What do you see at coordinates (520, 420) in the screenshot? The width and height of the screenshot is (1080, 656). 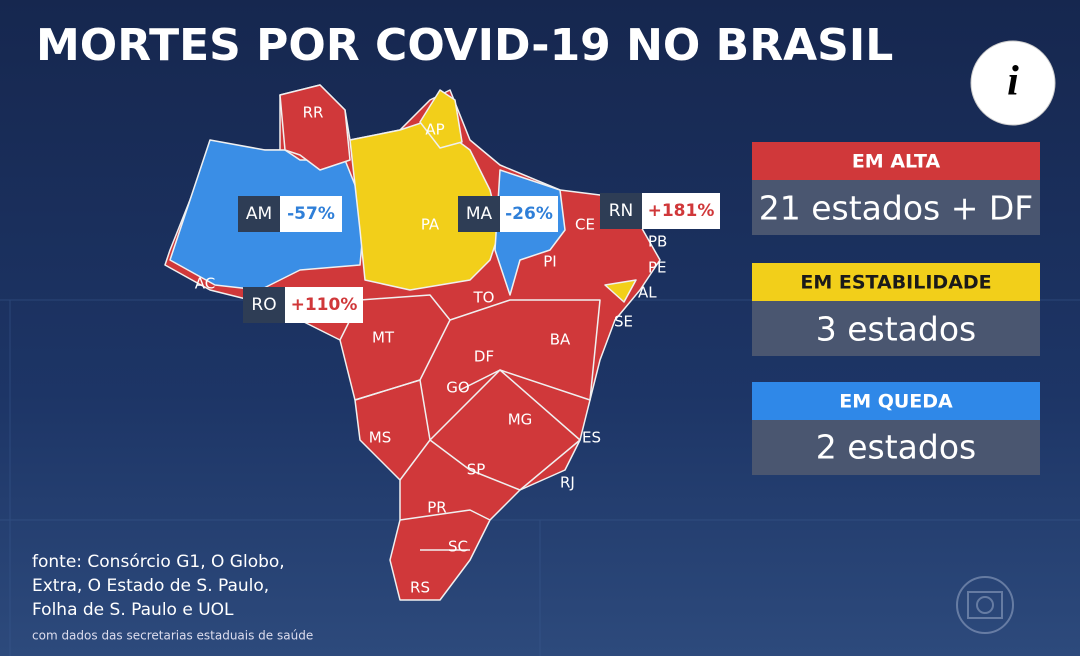 I see `state-label: MG` at bounding box center [520, 420].